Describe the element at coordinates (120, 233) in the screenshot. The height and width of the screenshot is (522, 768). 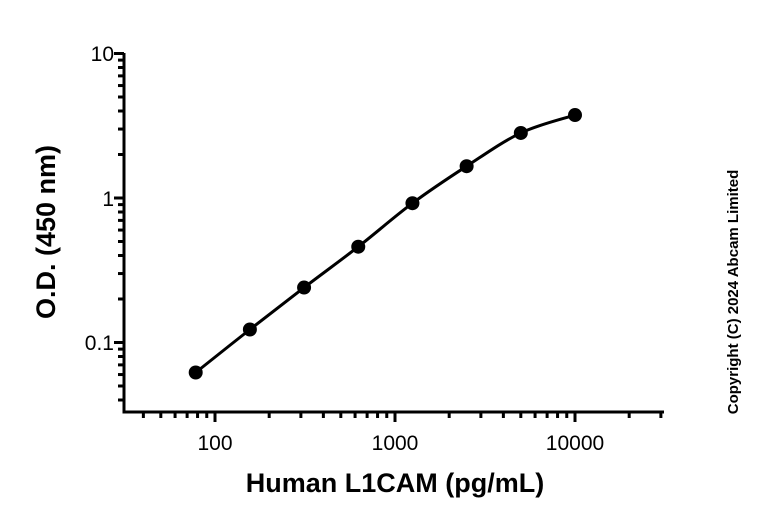
I see `y-axis` at that location.